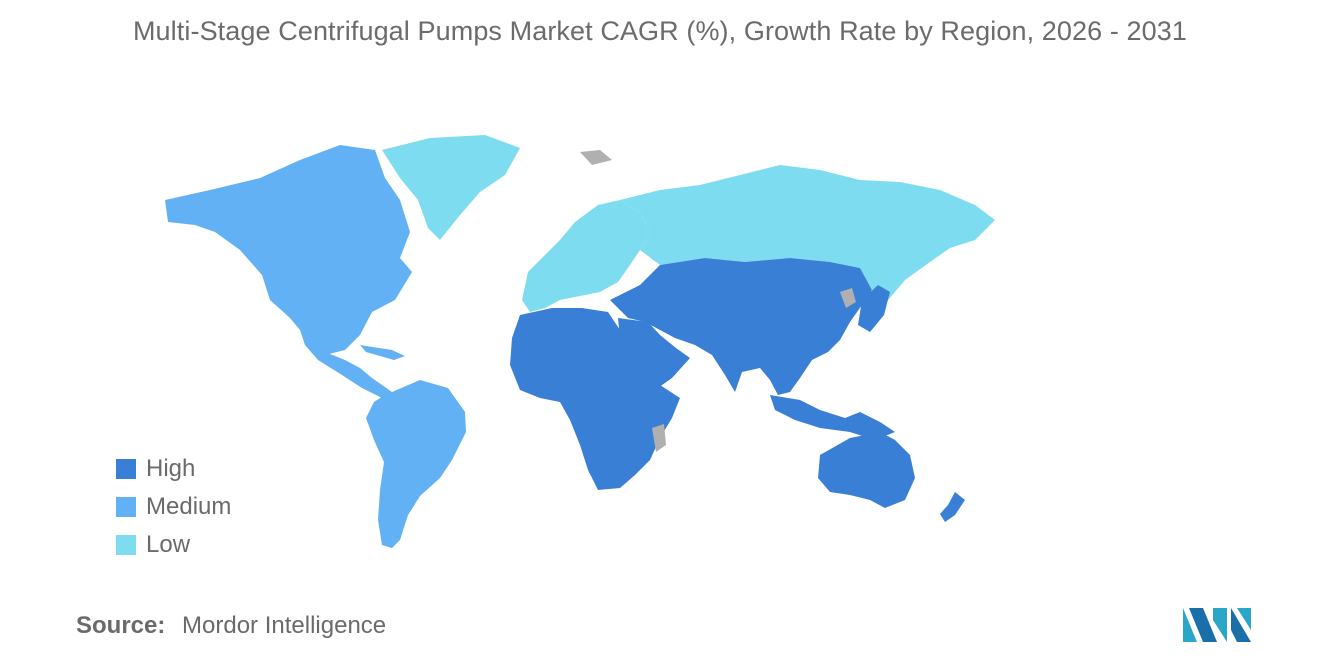 The height and width of the screenshot is (665, 1320). Describe the element at coordinates (659, 438) in the screenshot. I see `region-no-data-madagascar` at that location.